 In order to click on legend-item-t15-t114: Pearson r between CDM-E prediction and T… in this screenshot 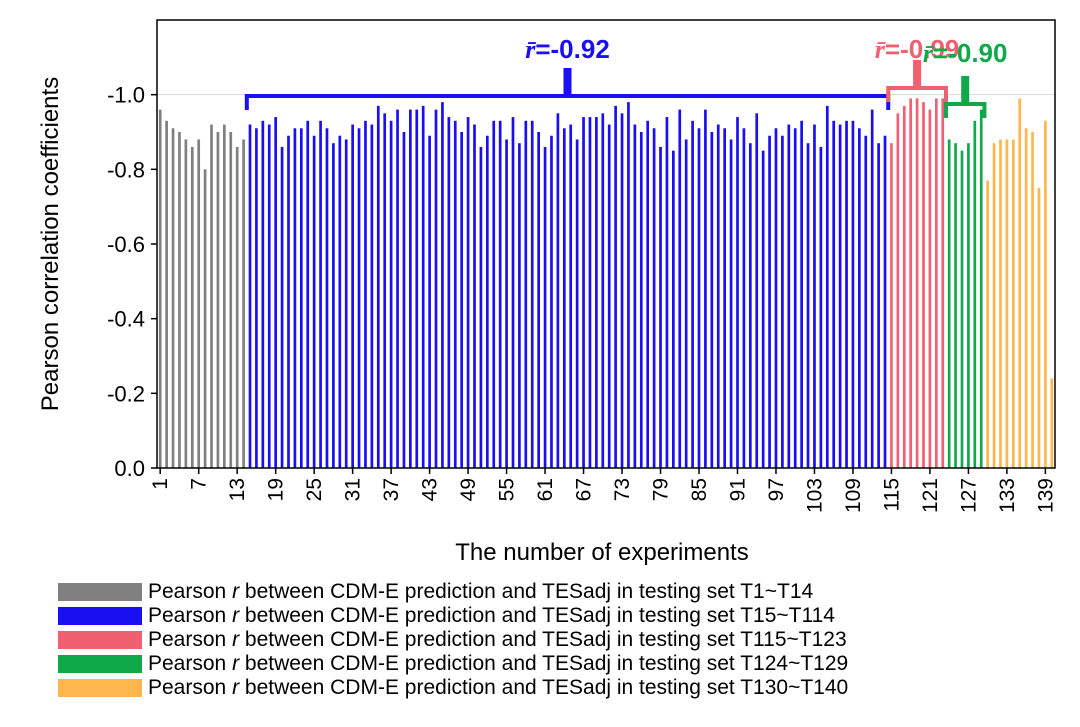, I will do `click(563, 616)`.